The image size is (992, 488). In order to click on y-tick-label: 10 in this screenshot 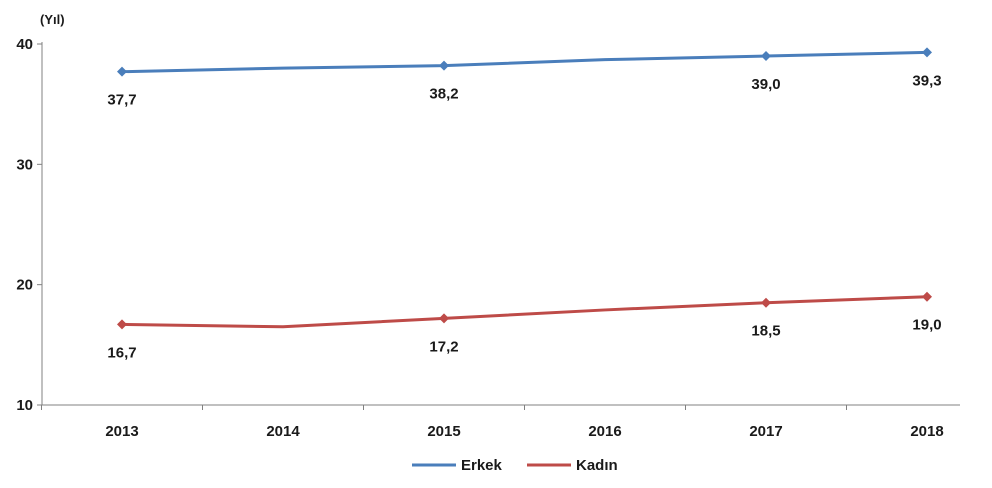, I will do `click(24, 405)`.